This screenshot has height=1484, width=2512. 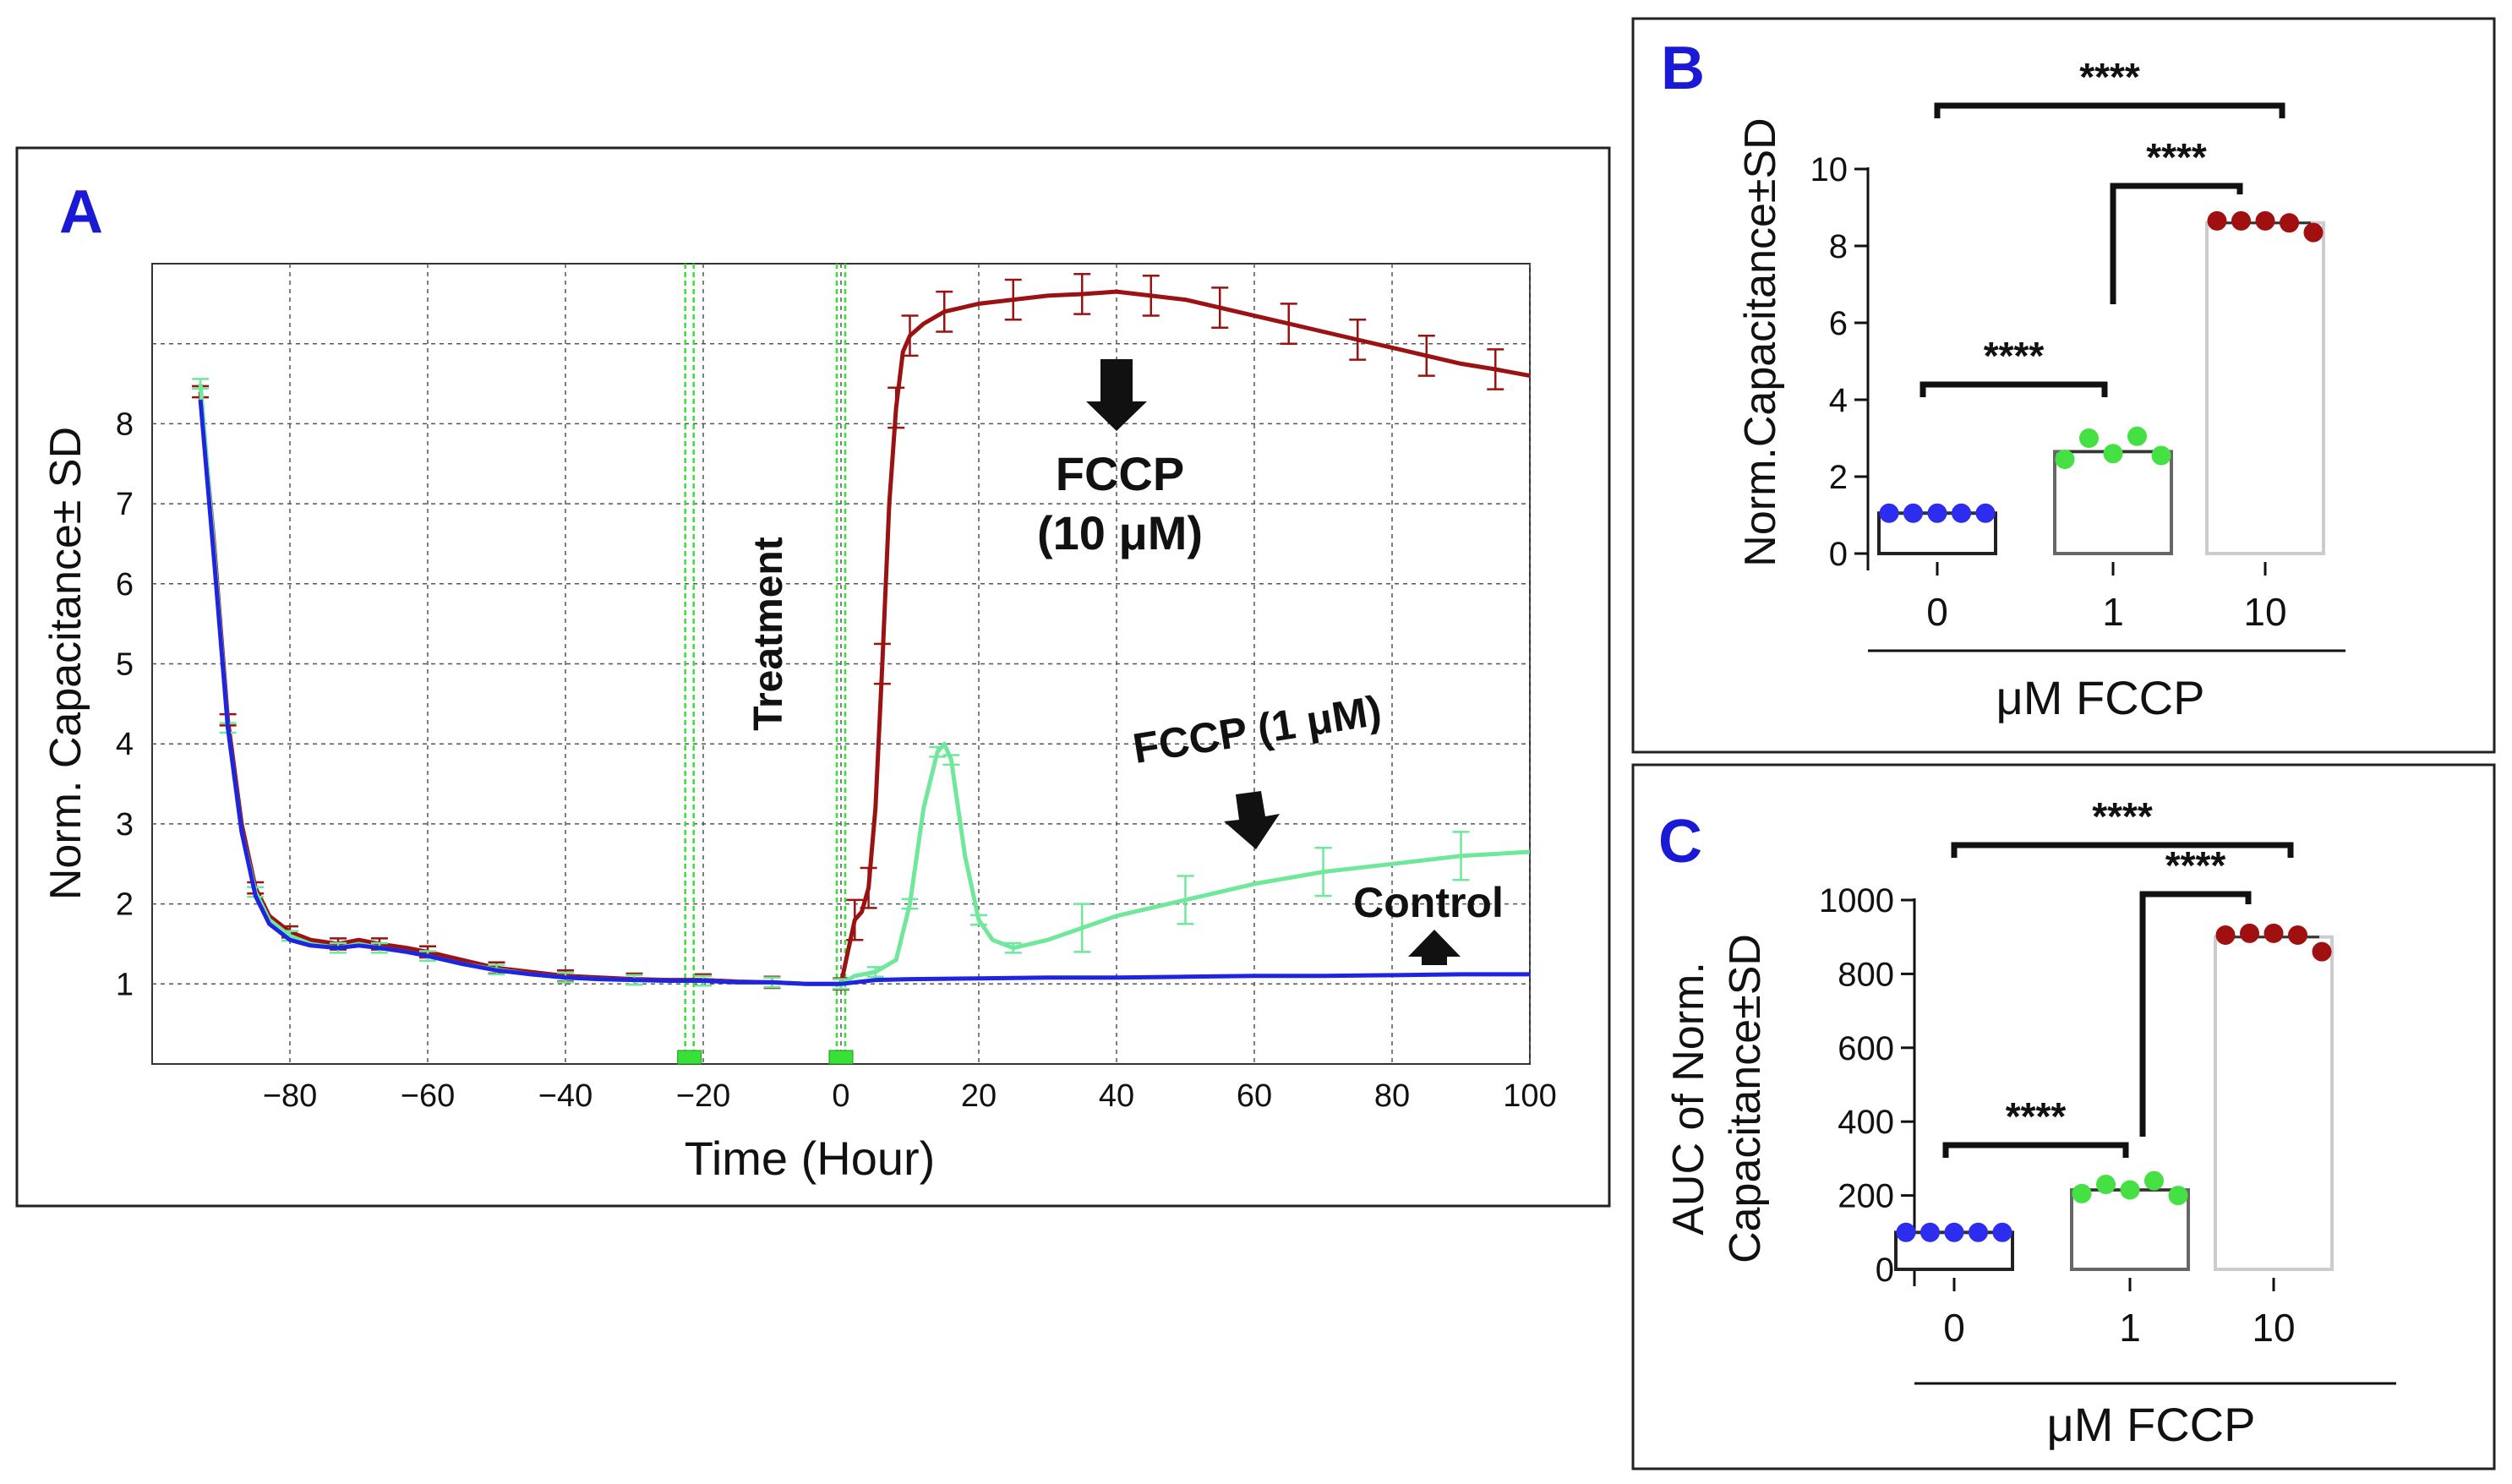 What do you see at coordinates (290, 1096) in the screenshot?
I see `x-tick-label-a: −80` at bounding box center [290, 1096].